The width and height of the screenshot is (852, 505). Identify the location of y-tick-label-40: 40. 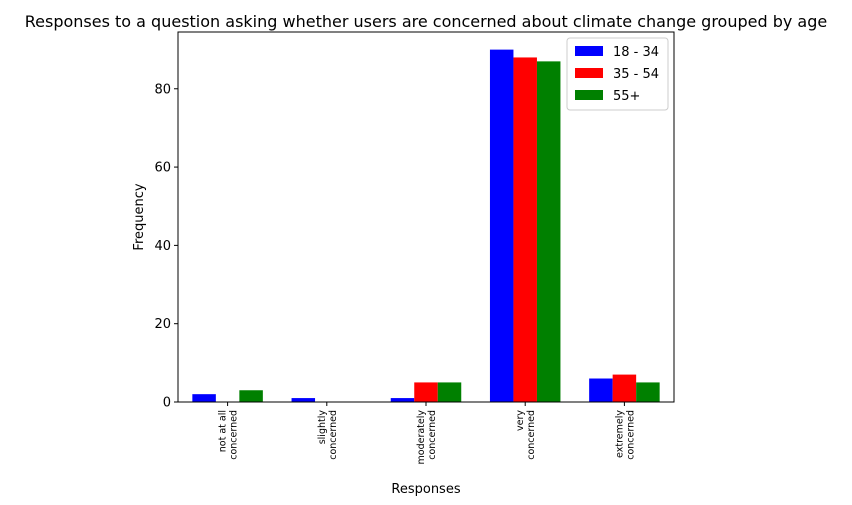
(162, 246).